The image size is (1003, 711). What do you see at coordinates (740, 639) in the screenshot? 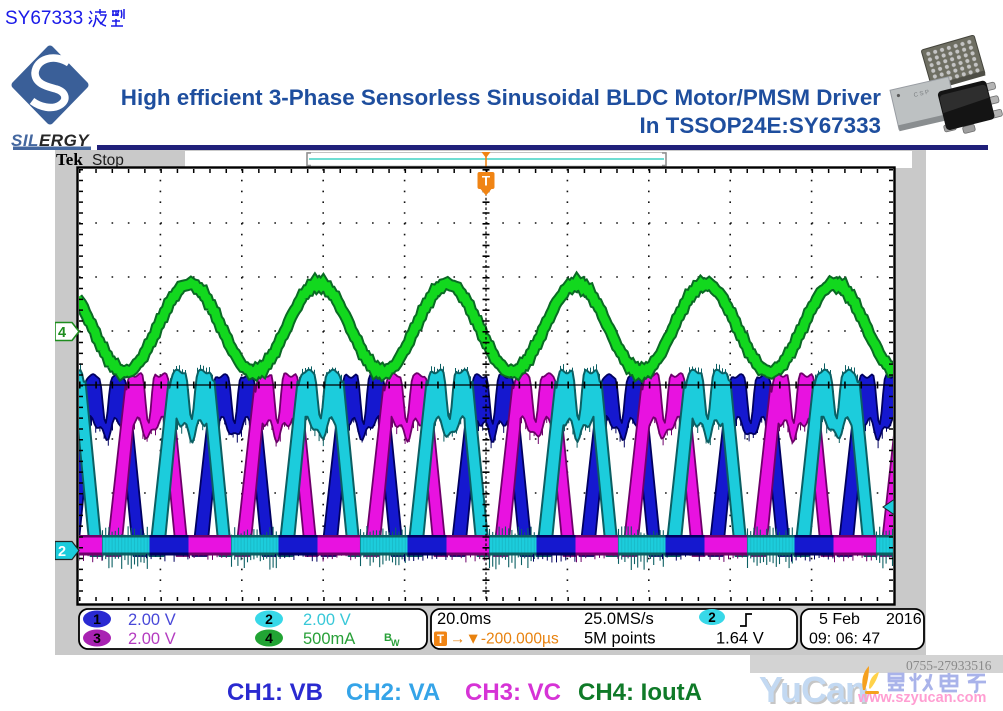
I see `svg-text: 1.64 V` at bounding box center [740, 639].